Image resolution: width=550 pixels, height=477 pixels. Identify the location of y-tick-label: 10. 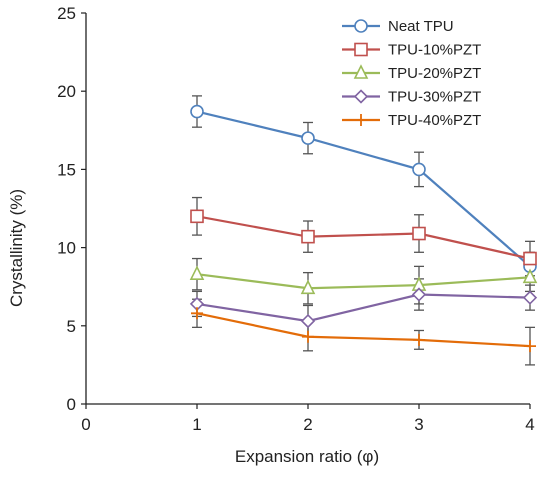
(66, 248).